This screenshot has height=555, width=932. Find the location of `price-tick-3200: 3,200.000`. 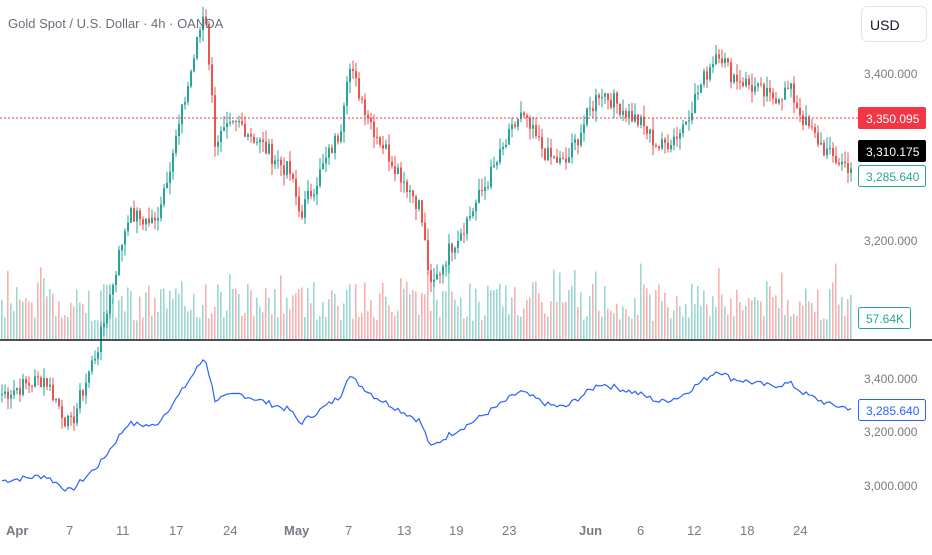

price-tick-3200: 3,200.000 is located at coordinates (891, 241).